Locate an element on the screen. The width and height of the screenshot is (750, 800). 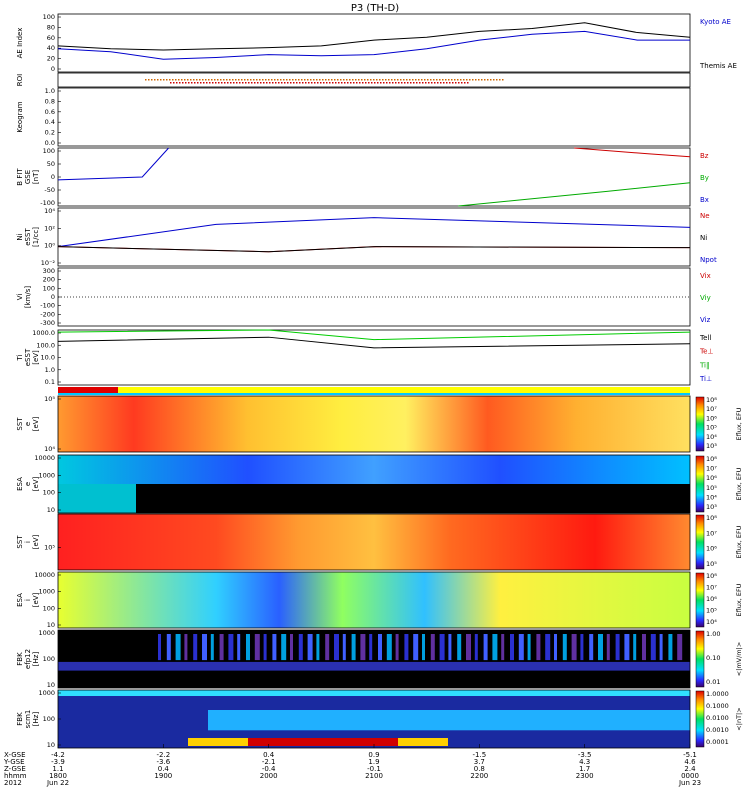
legend-entry: Bx is located at coordinates (704, 200).